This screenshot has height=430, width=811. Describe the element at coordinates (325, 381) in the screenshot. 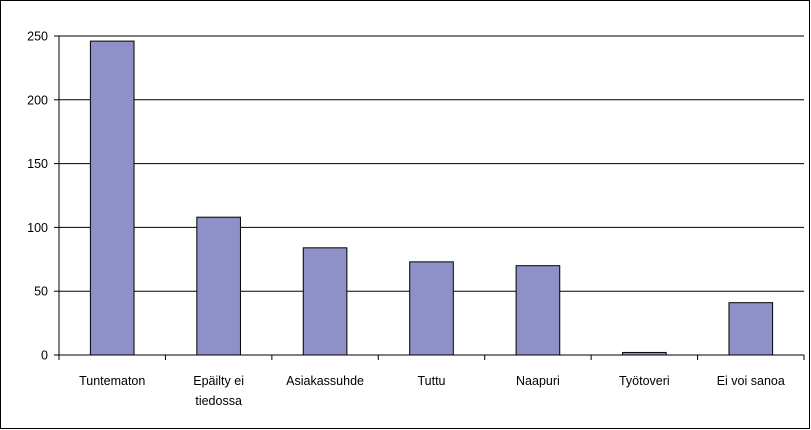

I see `x-tick-label: Asiakassuhde` at that location.